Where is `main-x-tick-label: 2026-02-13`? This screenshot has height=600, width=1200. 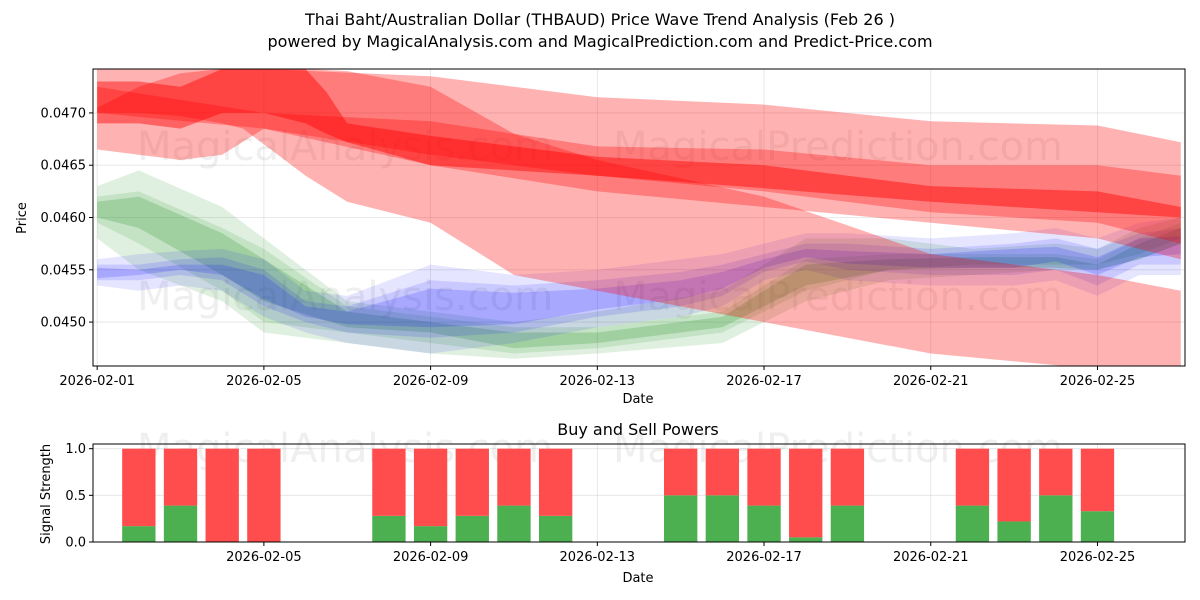 main-x-tick-label: 2026-02-13 is located at coordinates (598, 381).